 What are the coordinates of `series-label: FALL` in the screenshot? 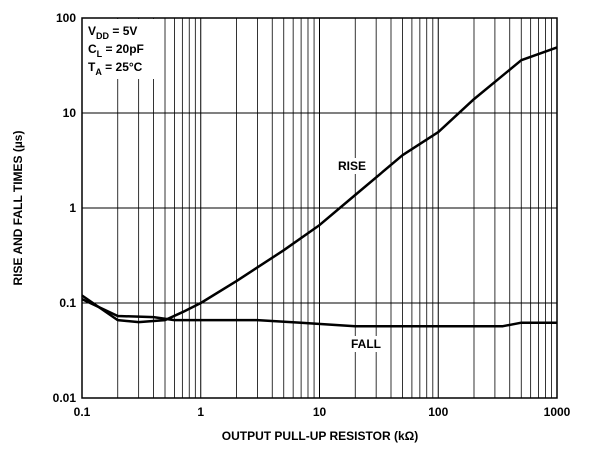 It's located at (366, 344).